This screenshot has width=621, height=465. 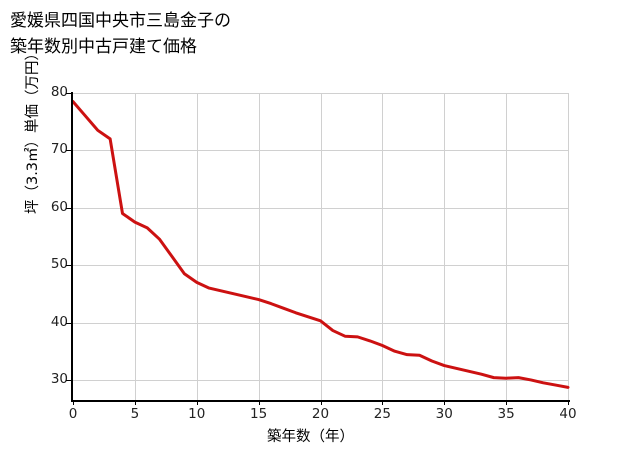 What do you see at coordinates (33, 130) in the screenshot?
I see `y-axis-title: 坪（3.3㎡）単価（万円）` at bounding box center [33, 130].